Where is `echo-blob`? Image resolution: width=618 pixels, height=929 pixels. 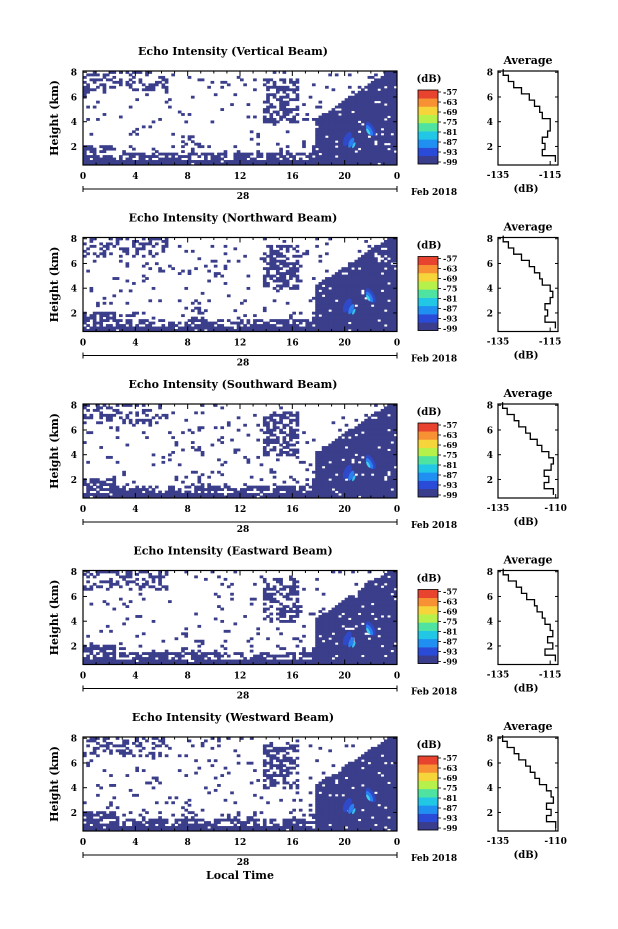 echo-blob is located at coordinates (368, 131).